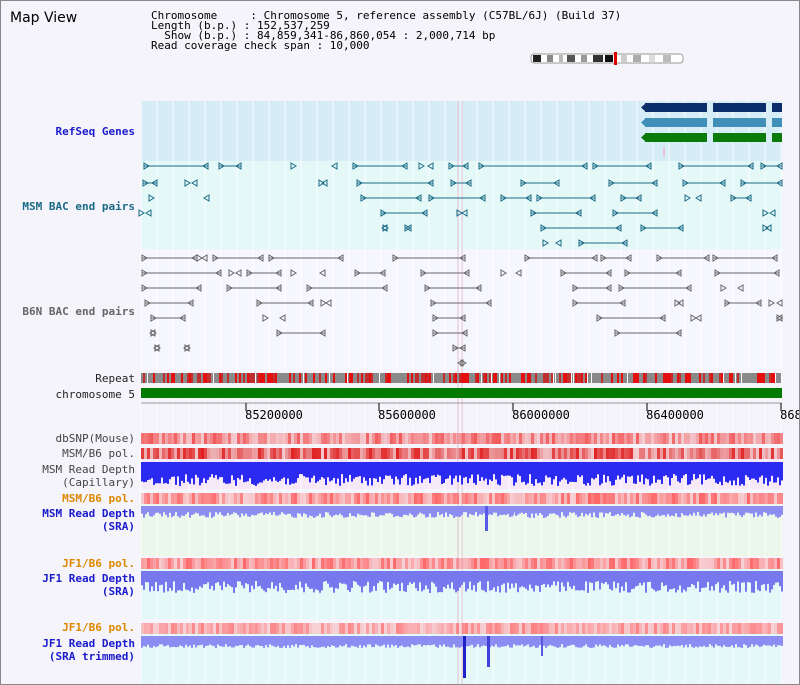 This screenshot has width=800, height=685. I want to click on track-label-jf1-b6-pol-1: JF1/B6 pol., so click(98, 563).